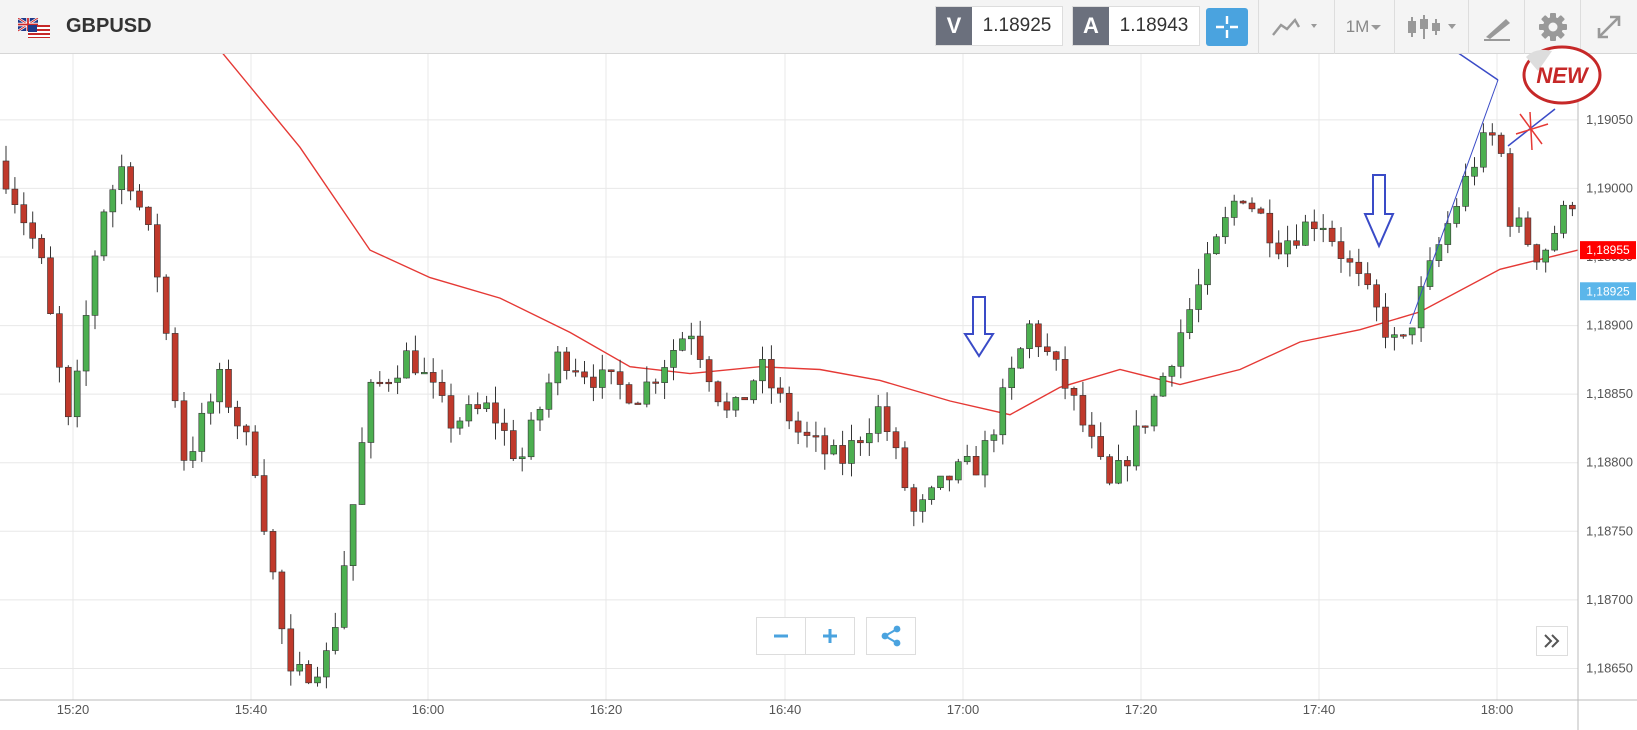 Image resolution: width=1637 pixels, height=730 pixels. Describe the element at coordinates (109, 26) in the screenshot. I see `instrument-symbol: GBPUSD` at that location.